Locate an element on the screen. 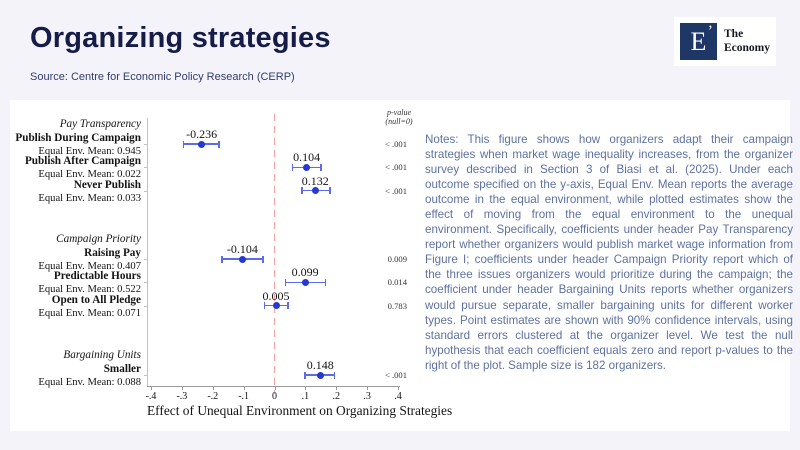  group-header: Campaign Priority is located at coordinates (98, 239).